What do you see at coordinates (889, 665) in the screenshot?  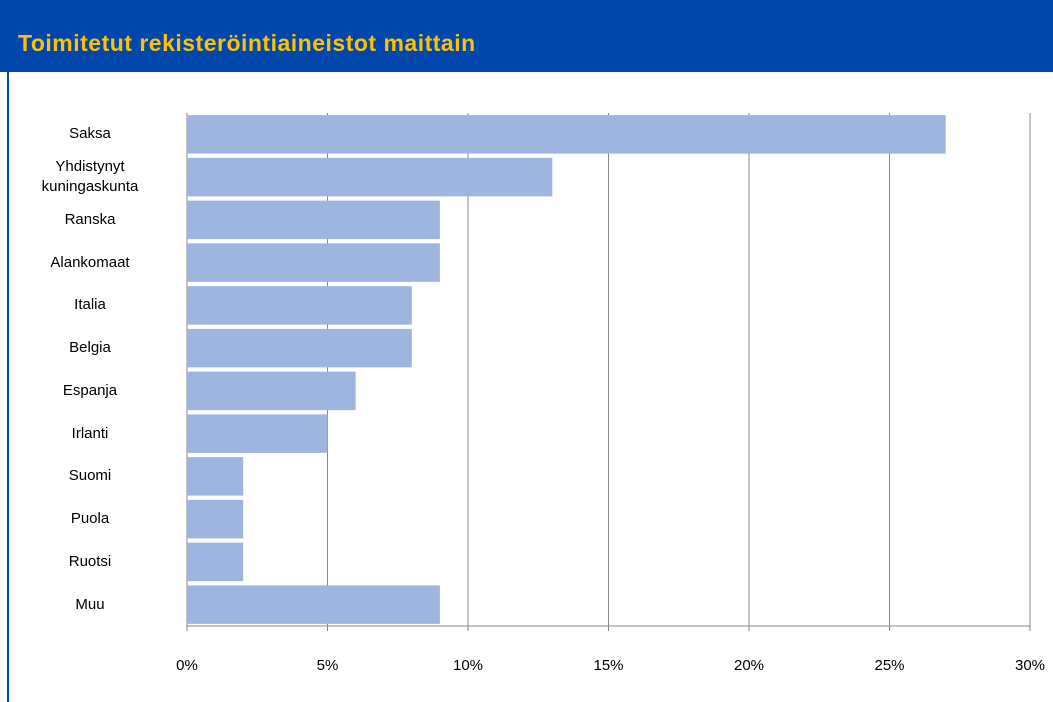 I see `x-tick-label: 25%` at bounding box center [889, 665].